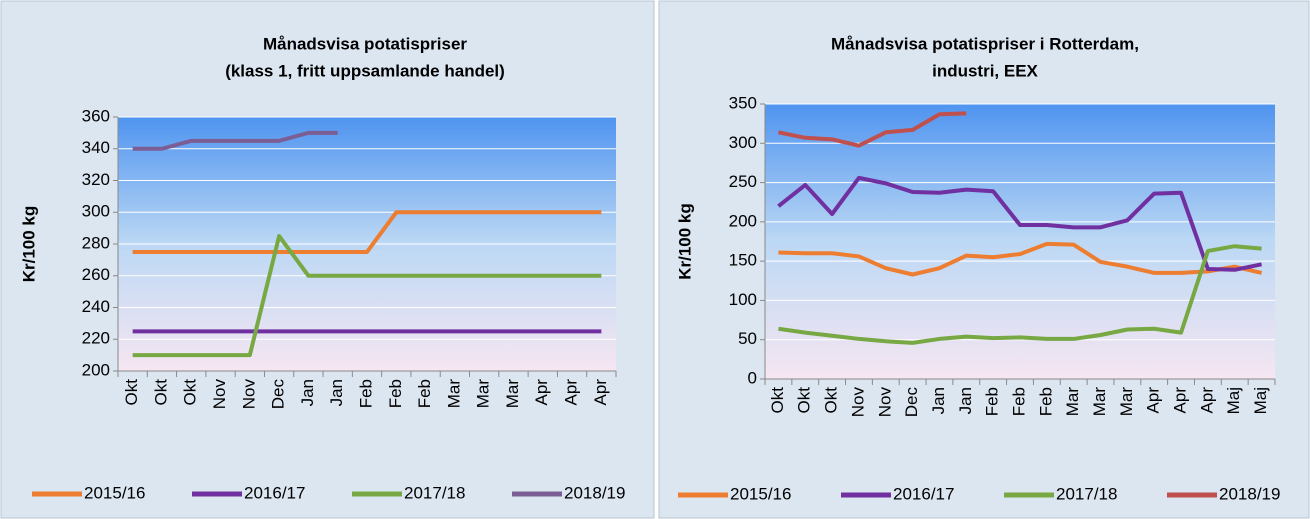 The image size is (1310, 519). What do you see at coordinates (743, 102) in the screenshot?
I see `y-tick-label: 350` at bounding box center [743, 102].